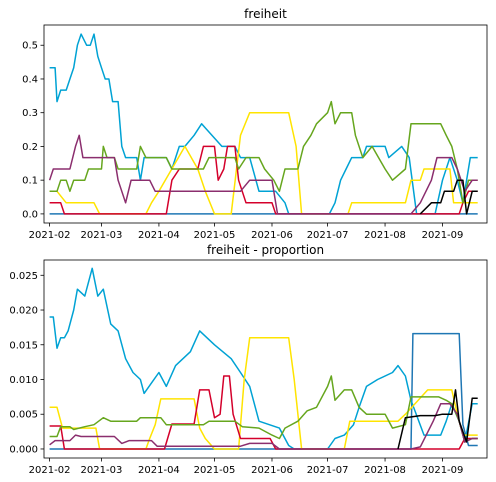  I want to click on chart-bottom-x-tick-label-7: 2021-09, so click(443, 470).